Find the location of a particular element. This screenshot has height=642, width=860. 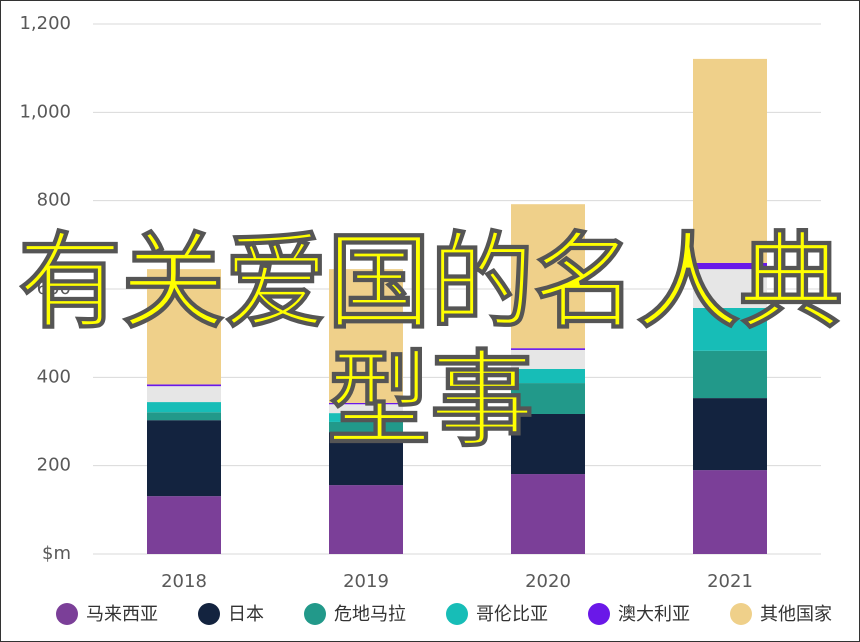

x-tick-label: 2020 is located at coordinates (548, 581).